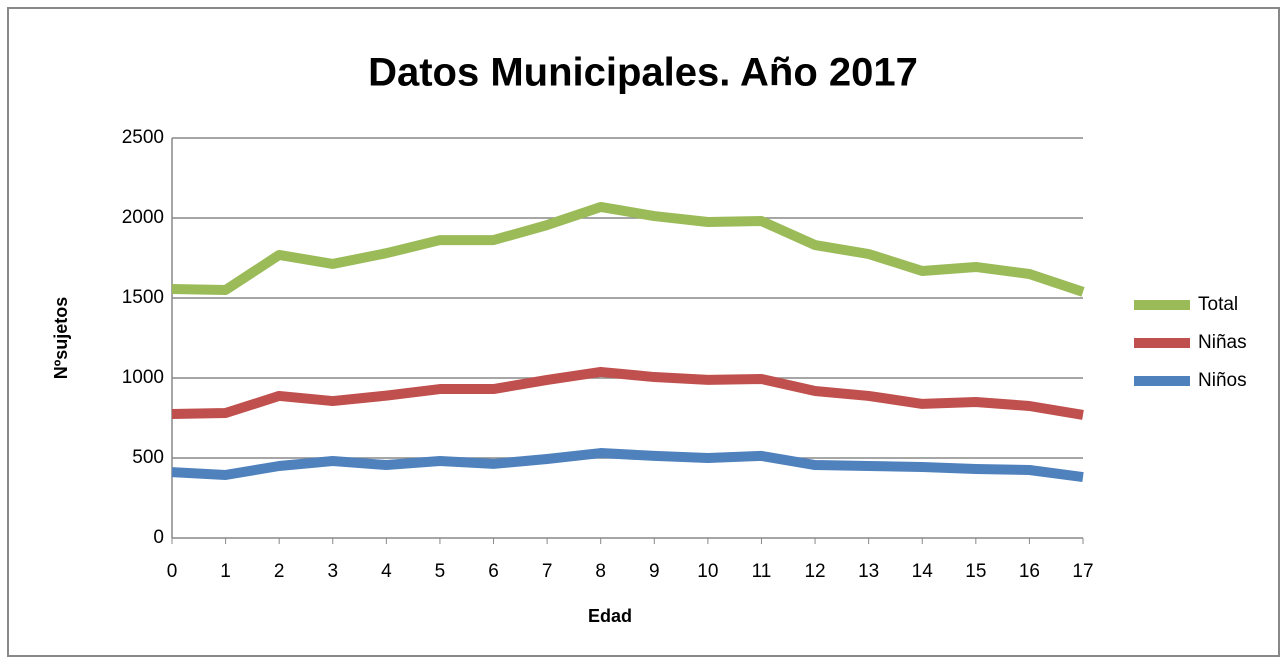  What do you see at coordinates (923, 571) in the screenshot?
I see `x-tick-label: 14` at bounding box center [923, 571].